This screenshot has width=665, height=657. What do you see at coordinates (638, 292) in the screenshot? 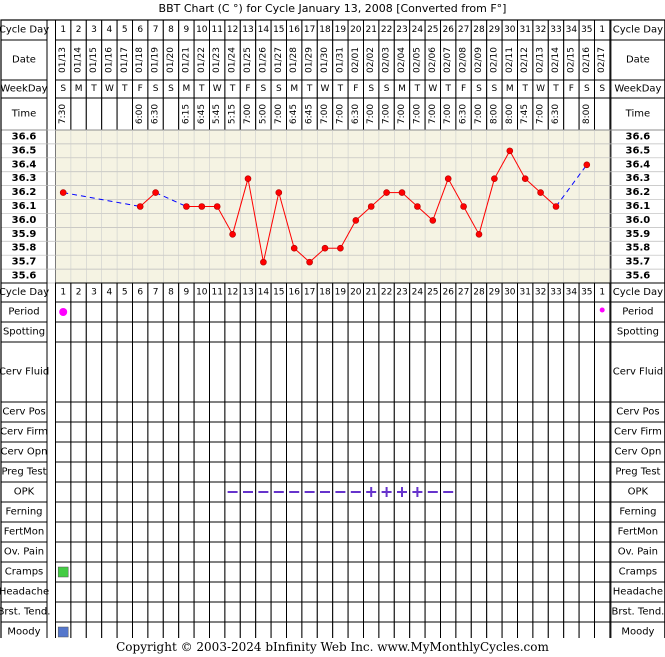
I see `cycle-day-bottom-label-right: Cycle Day` at bounding box center [638, 292].